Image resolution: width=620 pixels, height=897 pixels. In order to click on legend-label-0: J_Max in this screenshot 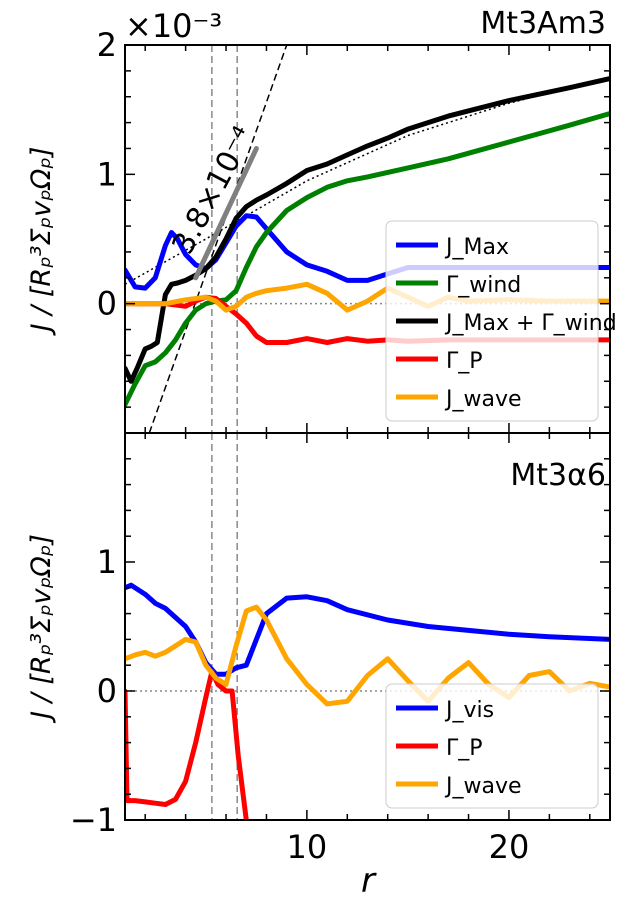, I will do `click(476, 247)`.